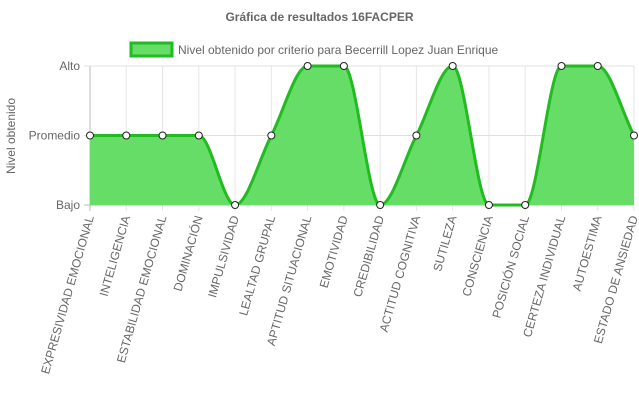  Describe the element at coordinates (115, 256) in the screenshot. I see `x-tick-label: INTELIGENCIA` at that location.